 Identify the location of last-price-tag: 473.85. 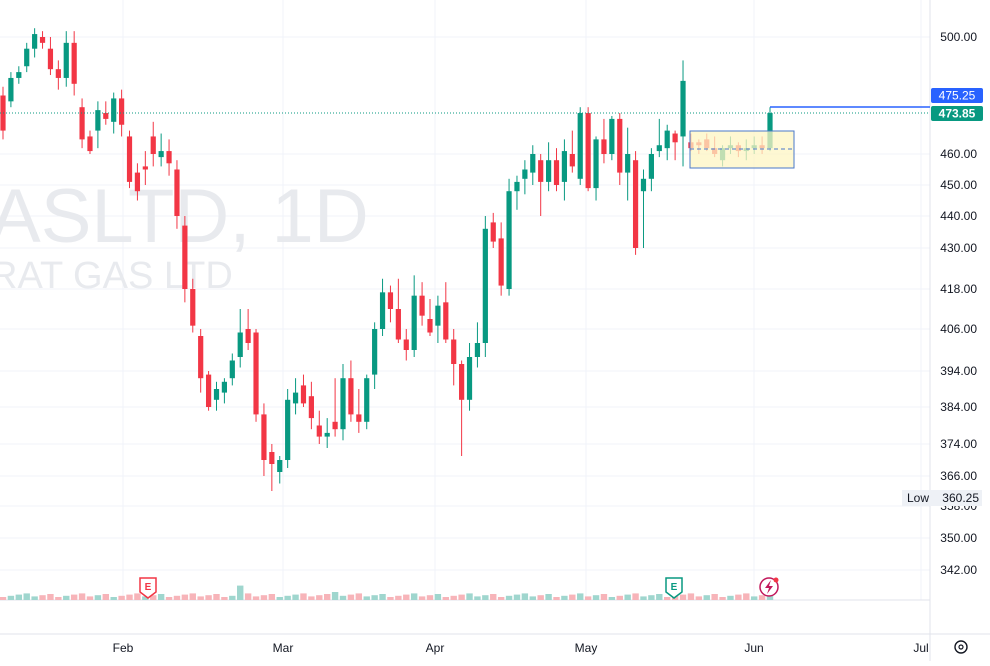
(957, 113).